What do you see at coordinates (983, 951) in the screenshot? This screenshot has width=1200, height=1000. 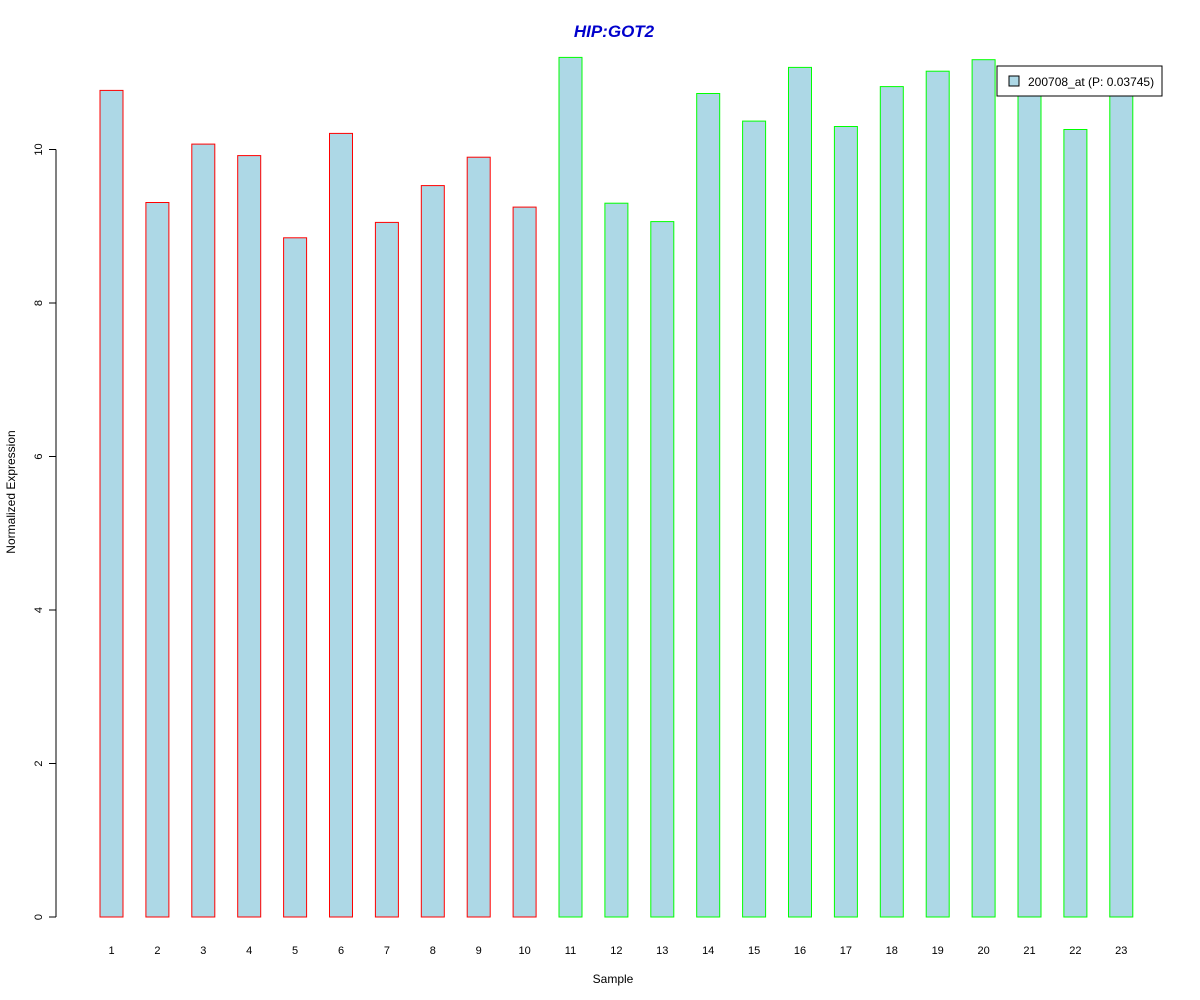 I see `x-tick-label: 20` at bounding box center [983, 951].